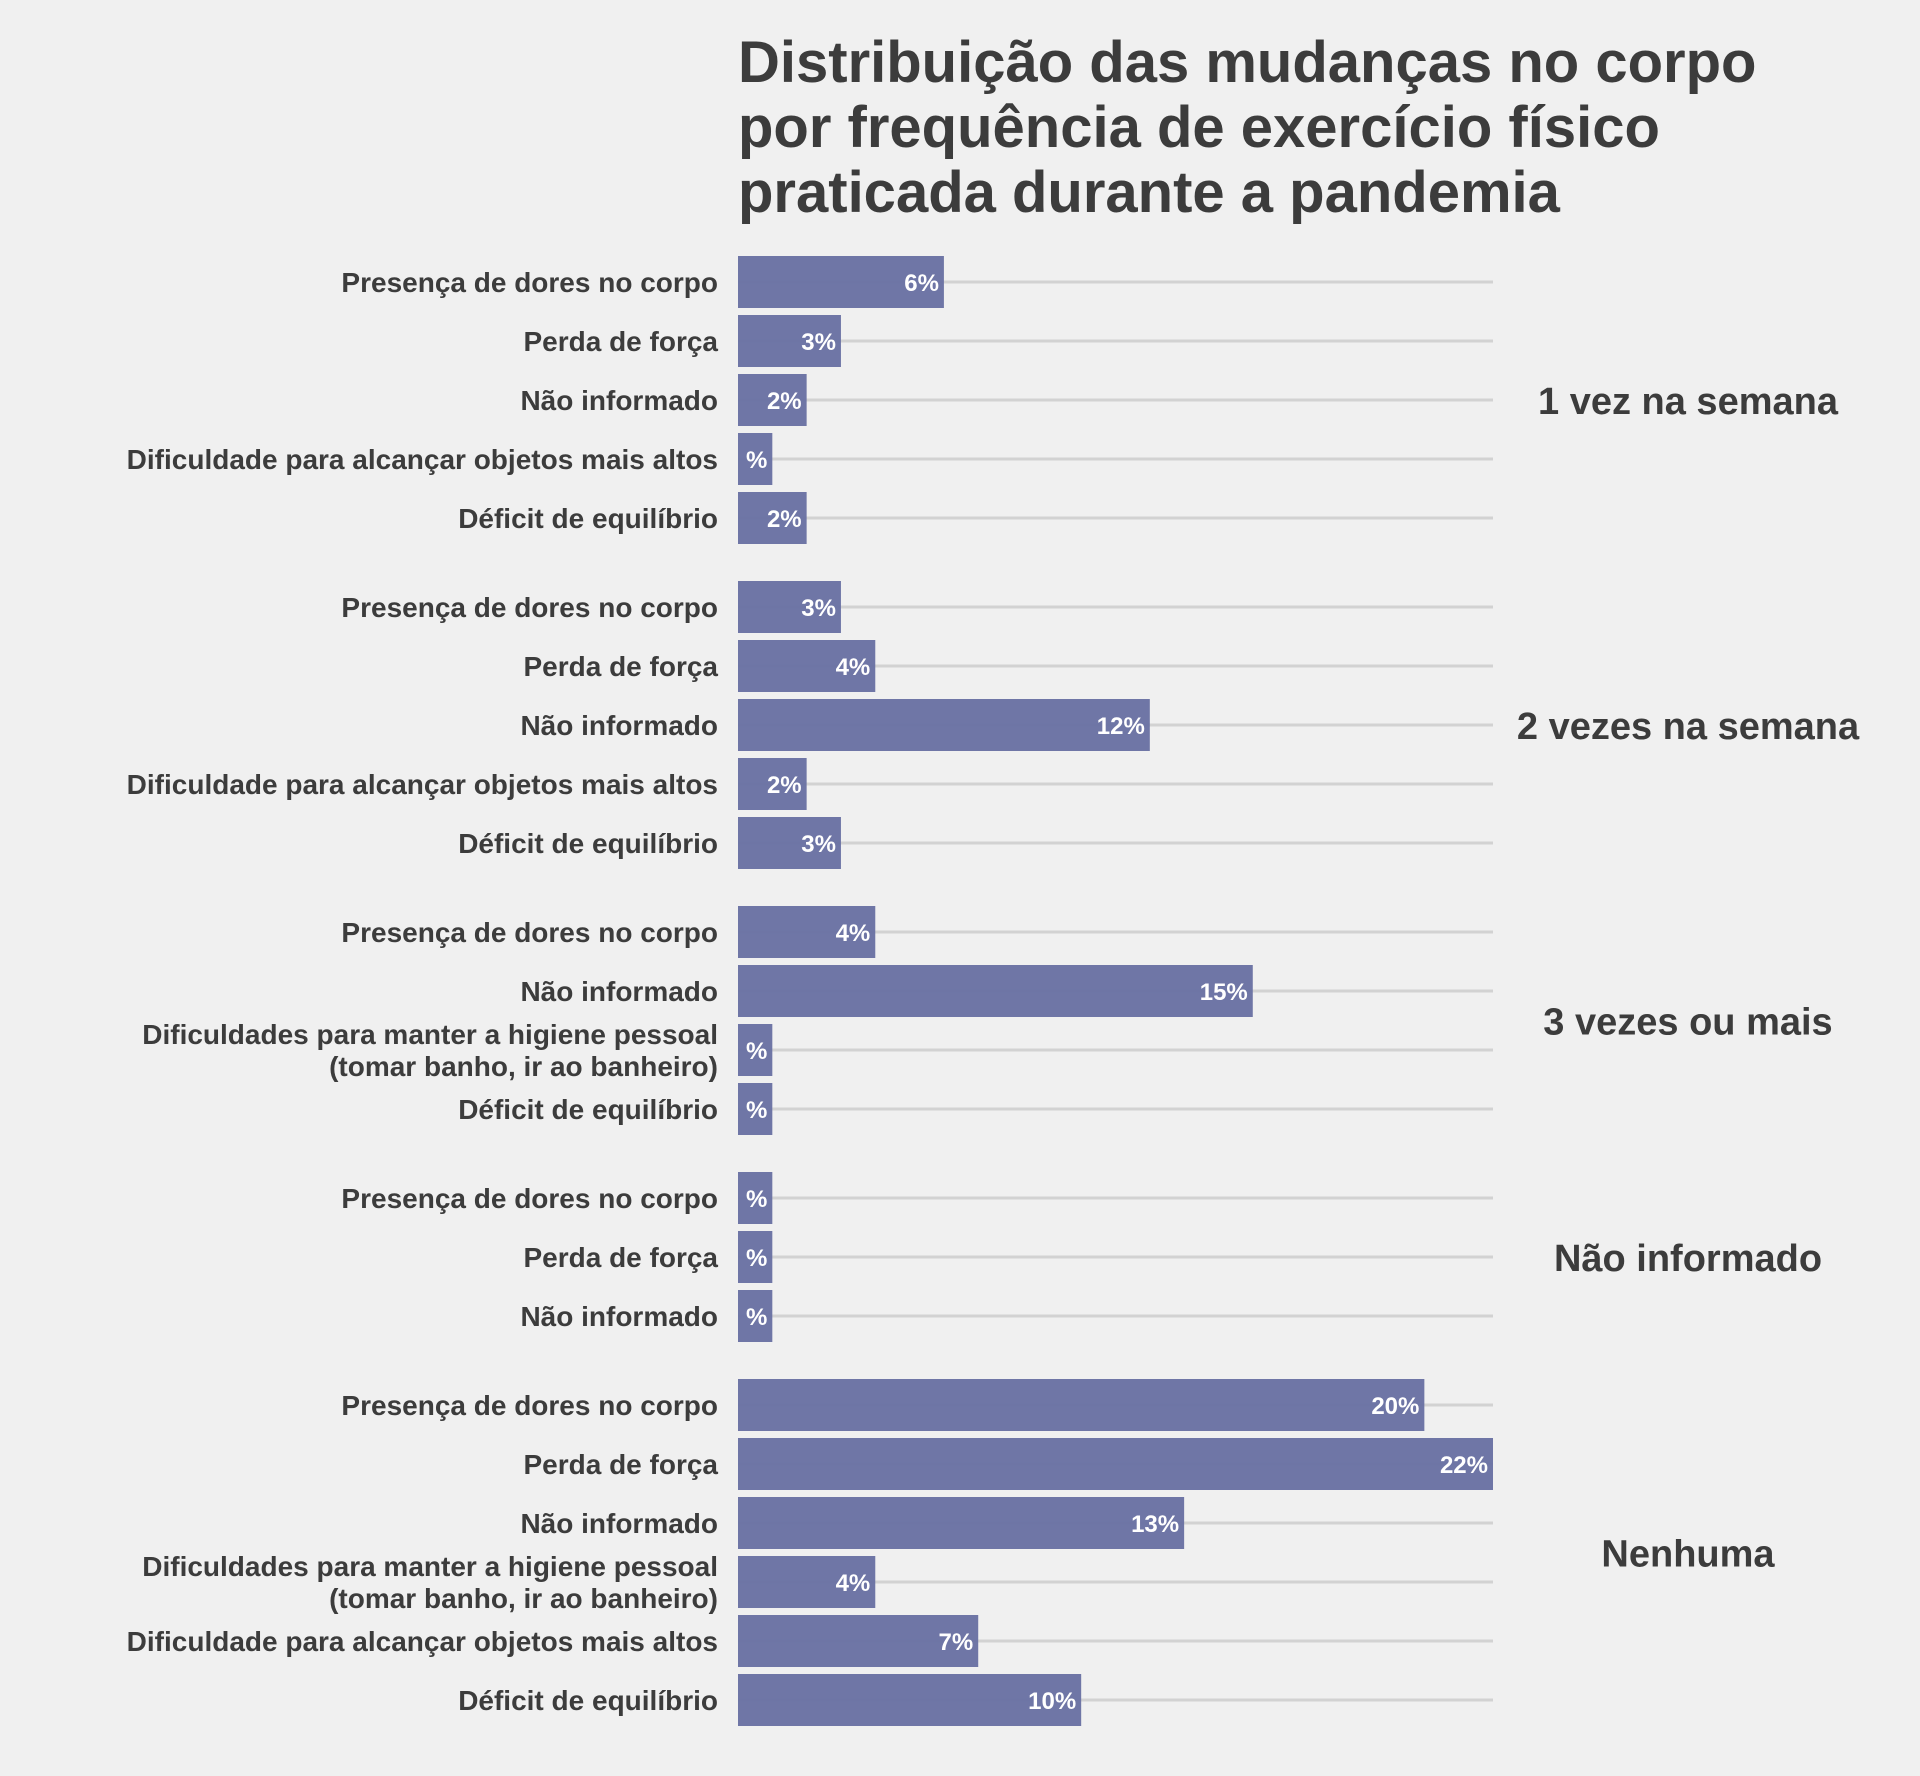  What do you see at coordinates (1155, 1524) in the screenshot?
I see `bar-value-label: 13%` at bounding box center [1155, 1524].